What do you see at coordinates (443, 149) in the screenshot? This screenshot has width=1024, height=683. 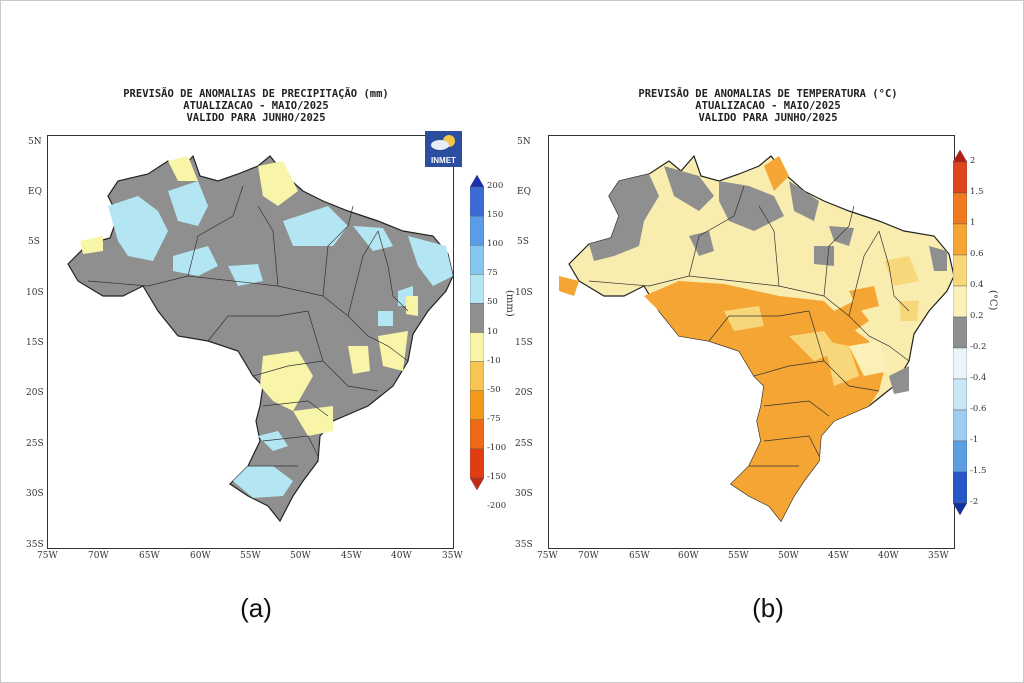 I see `inmet-logo: INMET` at bounding box center [443, 149].